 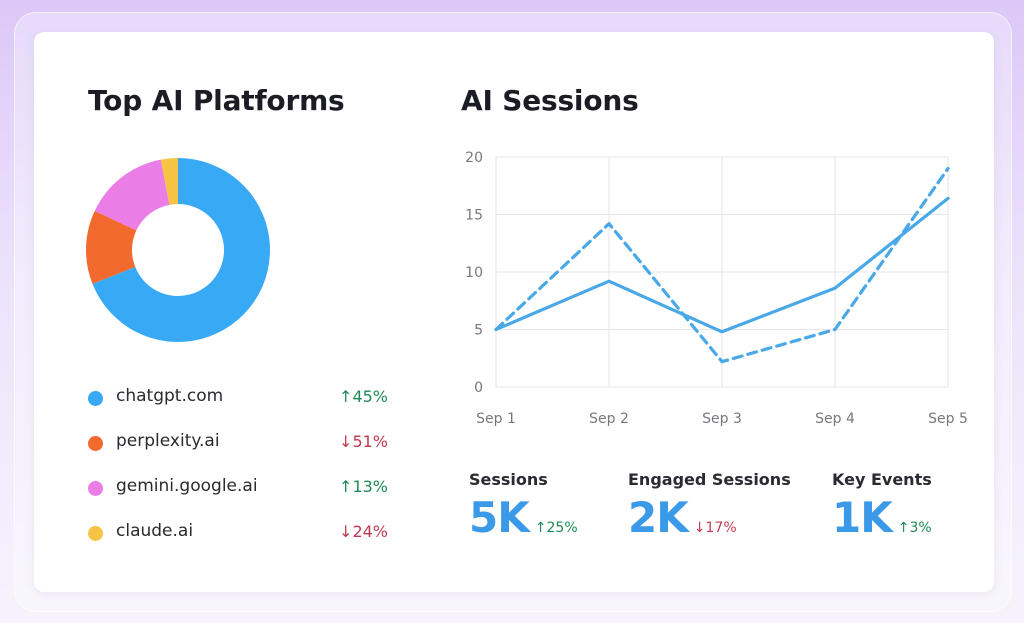 I want to click on legend-change: ↑13%, so click(x=363, y=486).